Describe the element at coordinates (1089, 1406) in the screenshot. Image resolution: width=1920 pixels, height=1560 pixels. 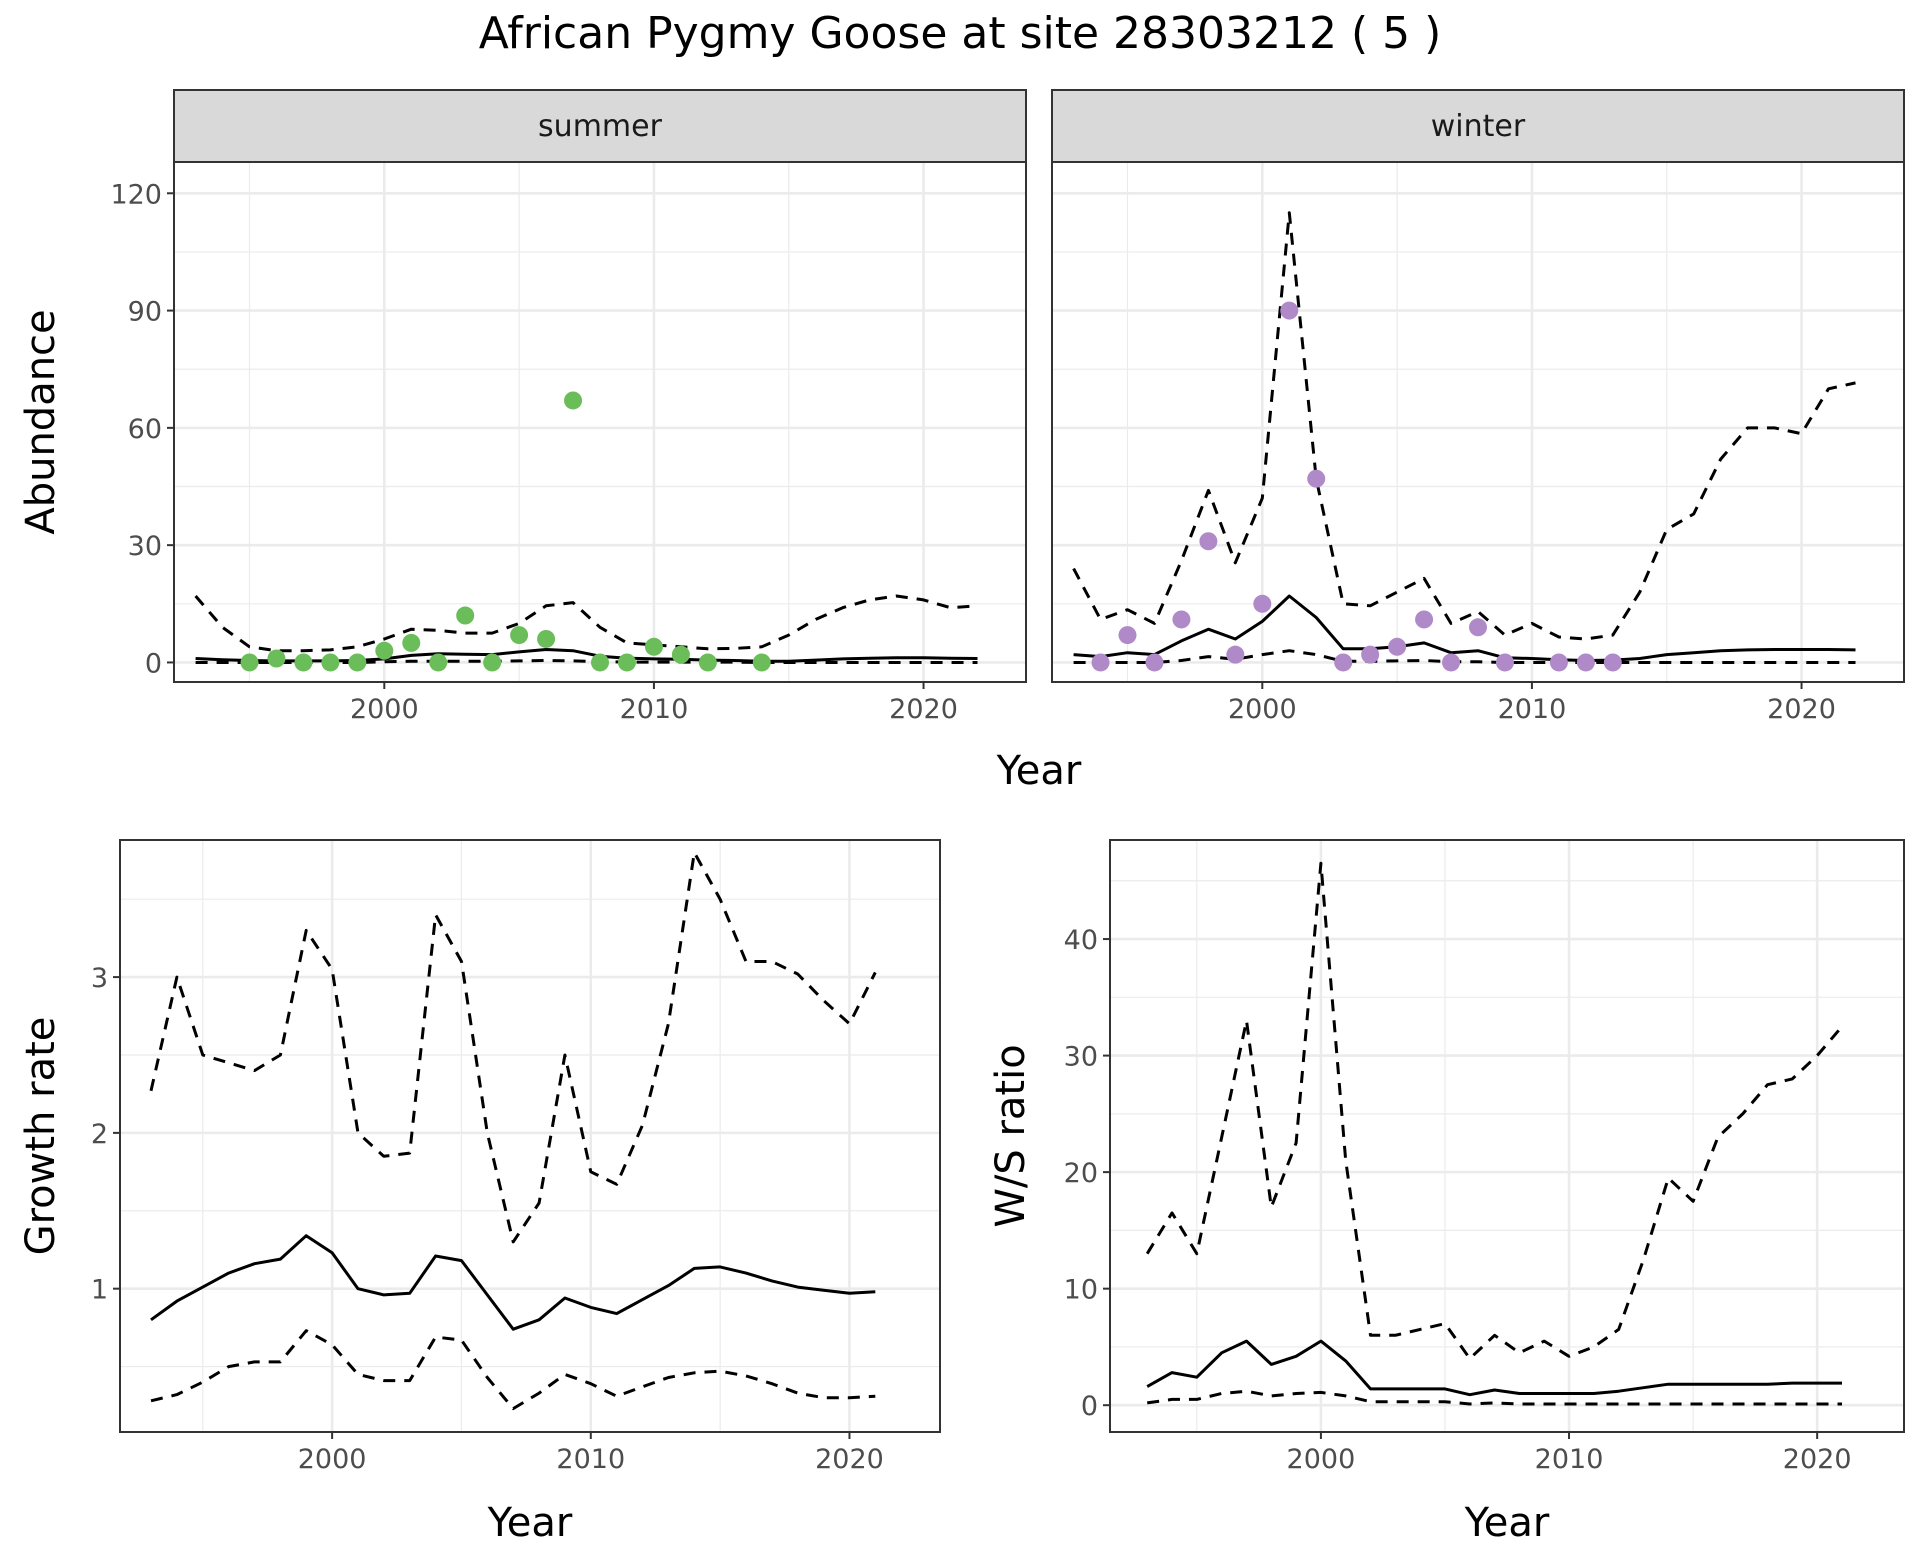
I see `ratio-y-tick-label: 0` at that location.